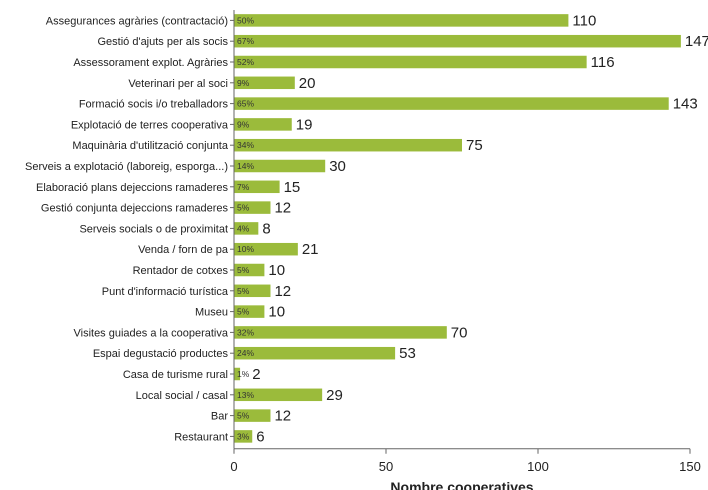 This screenshot has height=490, width=708. Describe the element at coordinates (266, 228) in the screenshot. I see `value-label: 8` at that location.